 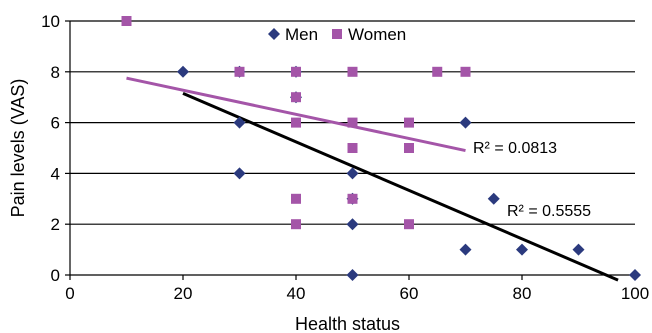 What do you see at coordinates (296, 114) in the screenshot?
I see `trendline-women` at bounding box center [296, 114].